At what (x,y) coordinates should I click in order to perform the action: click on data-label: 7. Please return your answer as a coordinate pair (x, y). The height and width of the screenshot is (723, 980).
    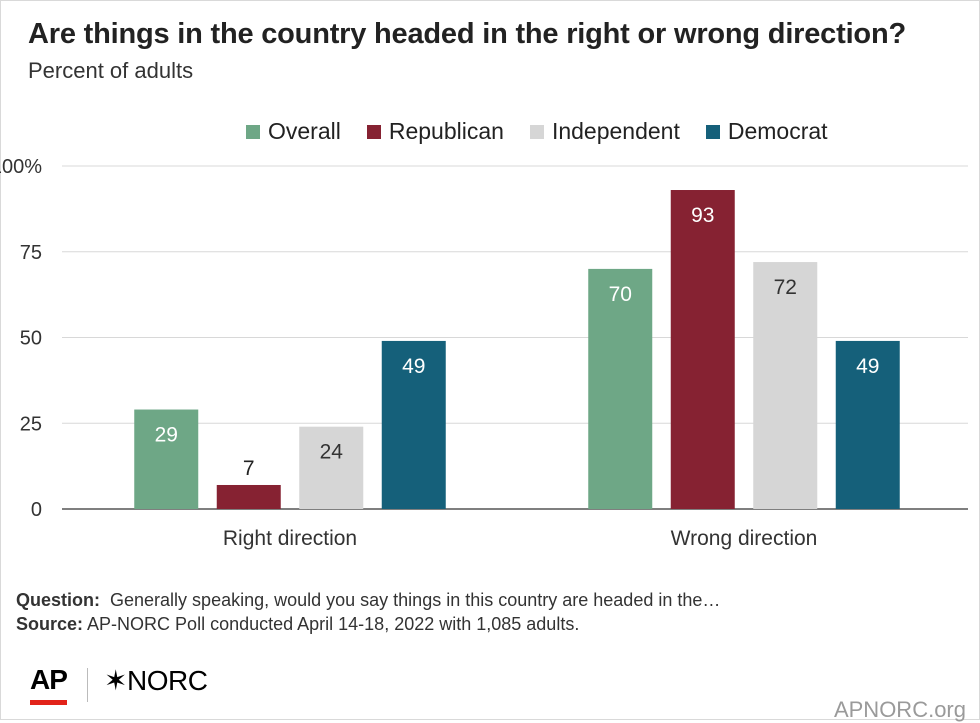
    Looking at the image, I should click on (249, 468).